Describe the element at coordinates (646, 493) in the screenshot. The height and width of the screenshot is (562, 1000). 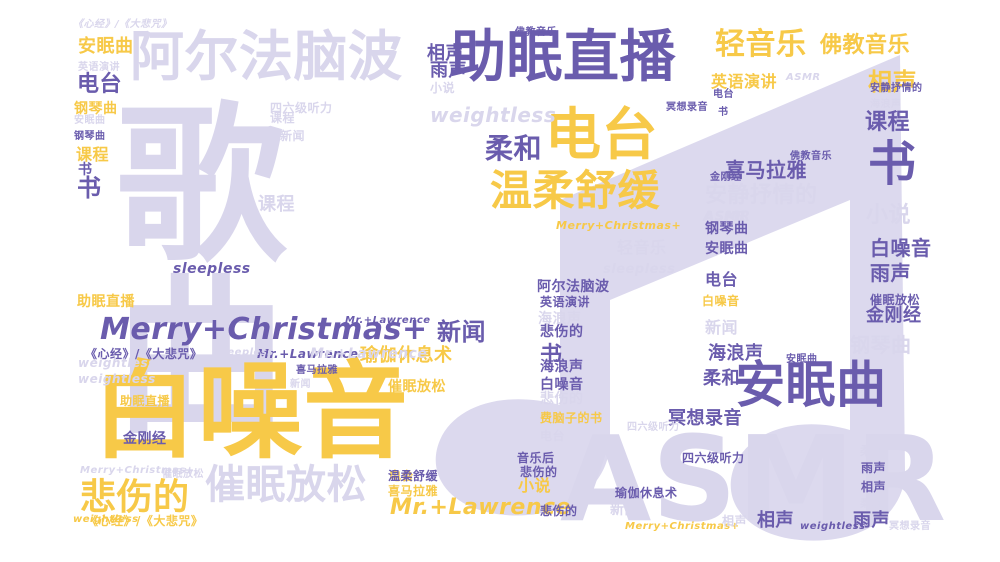
I see `cloud-word: 瑜伽休息术` at that location.